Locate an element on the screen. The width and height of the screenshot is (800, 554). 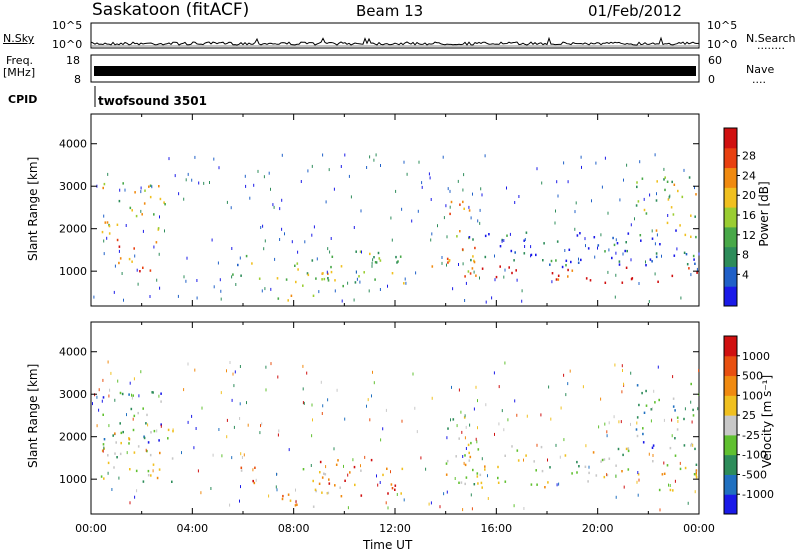
cpid-label: CPID is located at coordinates (23, 99).